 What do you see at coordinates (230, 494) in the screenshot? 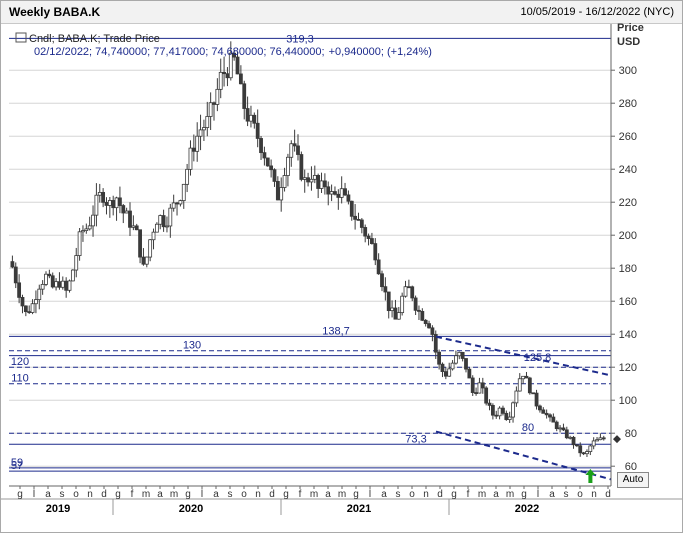
I see `month-label: s` at bounding box center [230, 494].